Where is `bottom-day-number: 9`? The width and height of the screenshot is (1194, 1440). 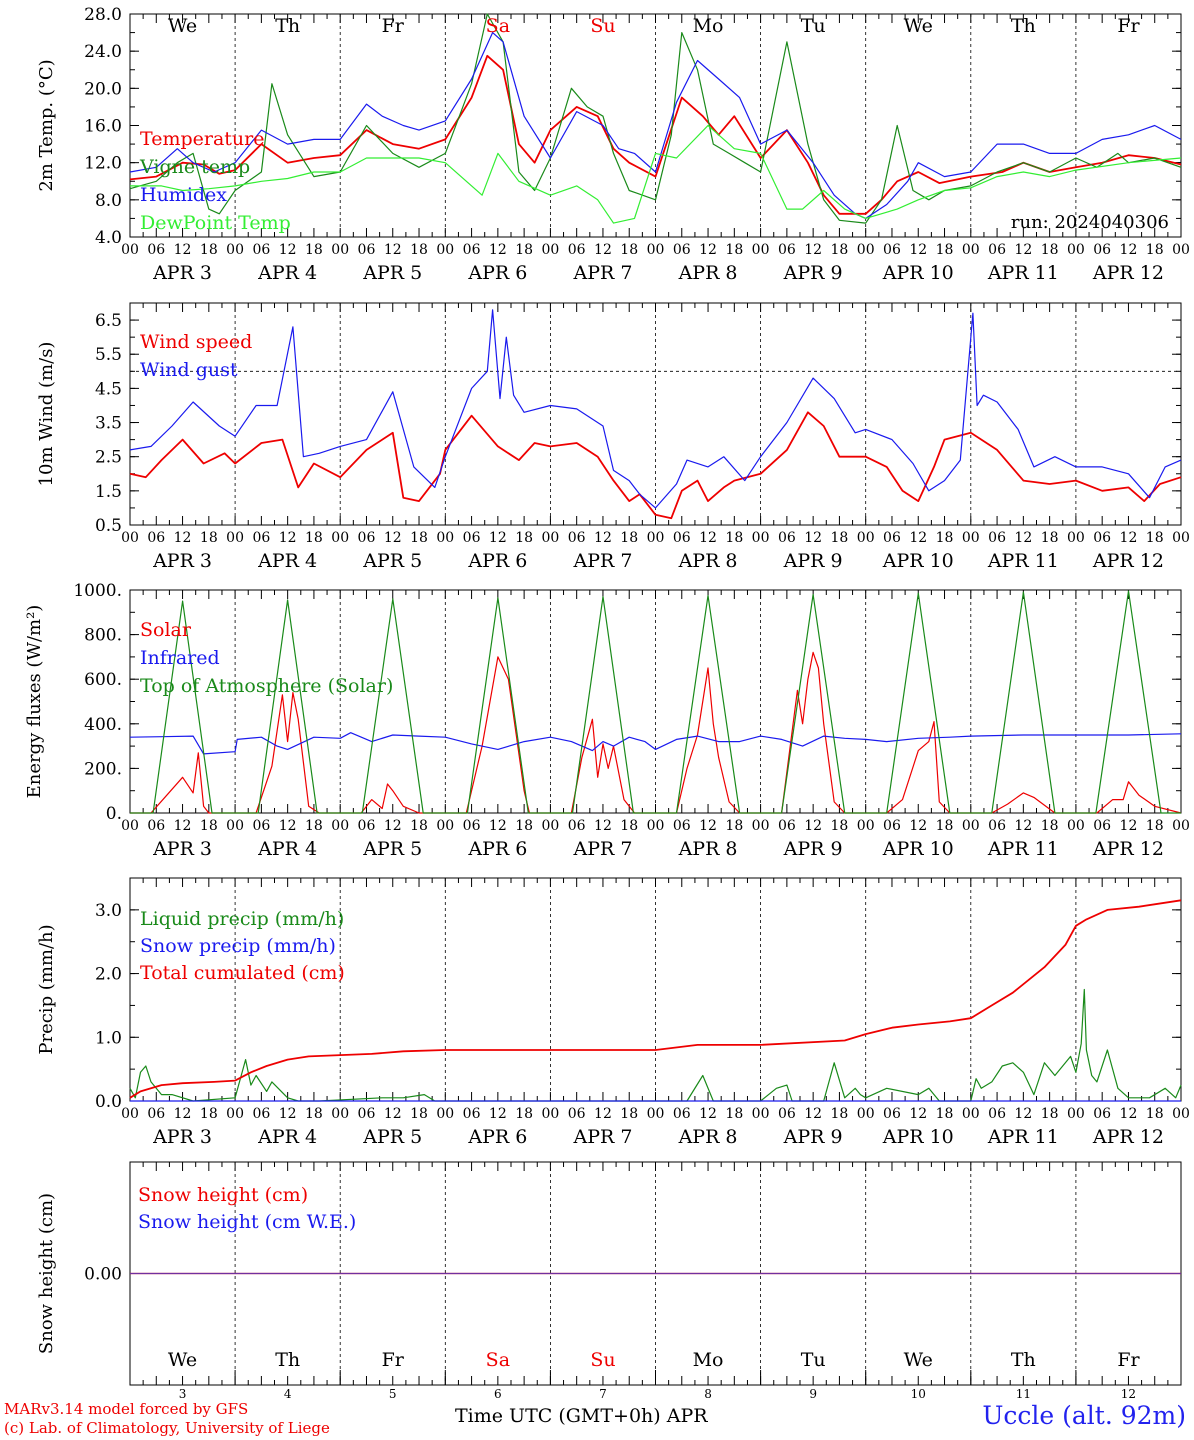
bottom-day-number: 9 is located at coordinates (813, 1394).